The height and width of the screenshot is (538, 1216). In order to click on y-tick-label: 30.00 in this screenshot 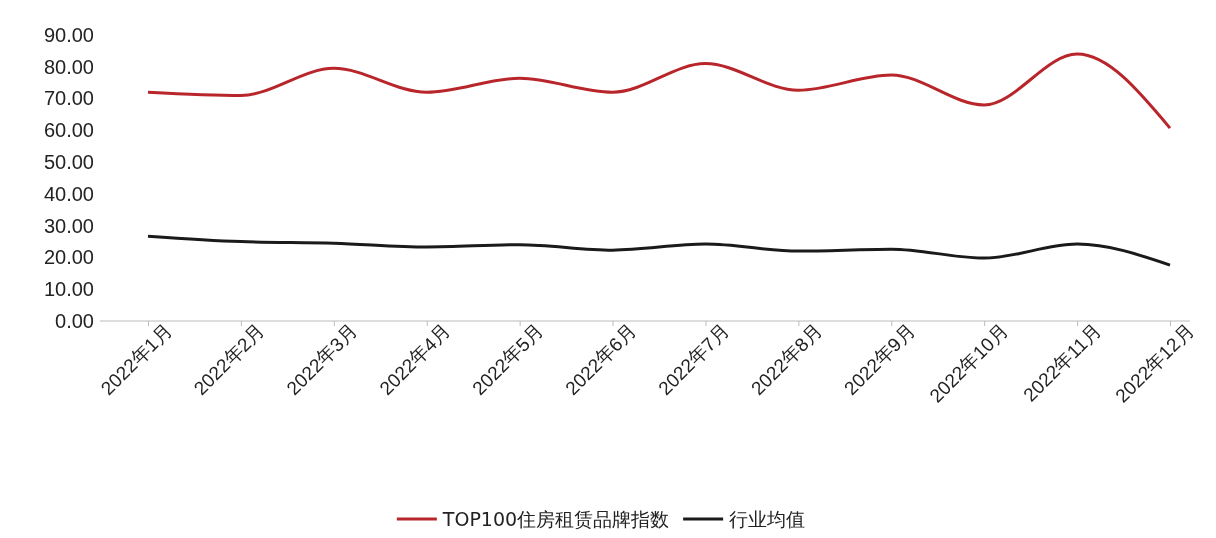, I will do `click(68, 225)`.